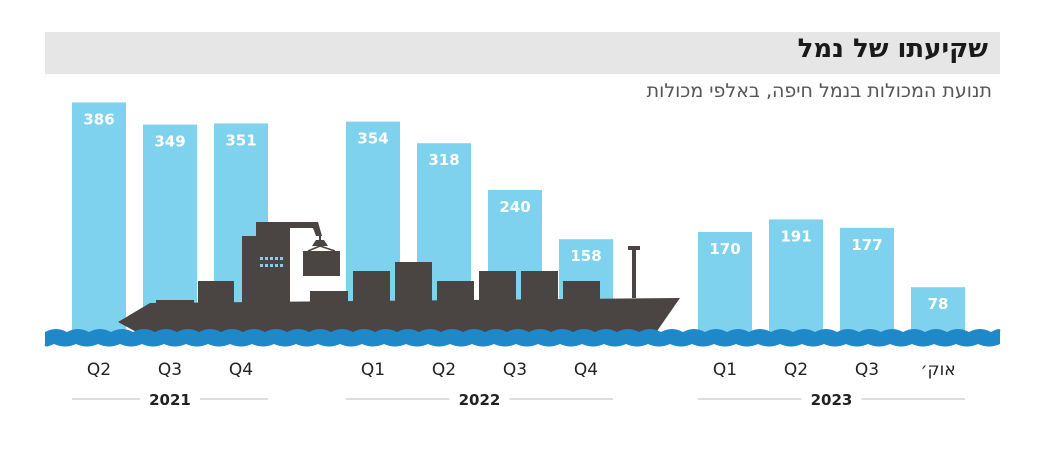 Image resolution: width=1045 pixels, height=463 pixels. I want to click on bar-value-label: 158, so click(585, 256).